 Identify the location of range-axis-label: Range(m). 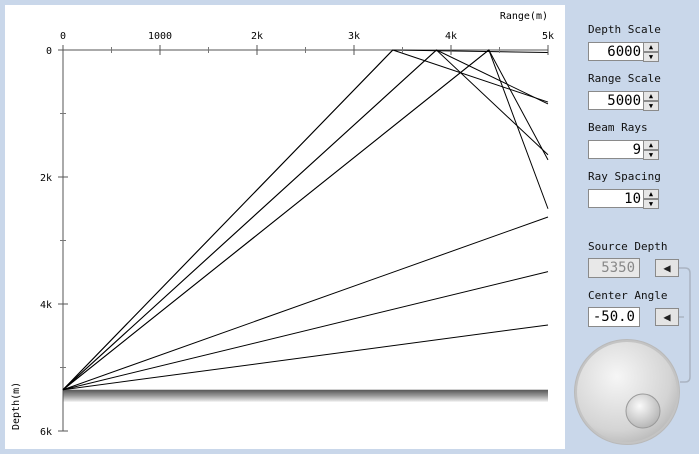
(524, 16).